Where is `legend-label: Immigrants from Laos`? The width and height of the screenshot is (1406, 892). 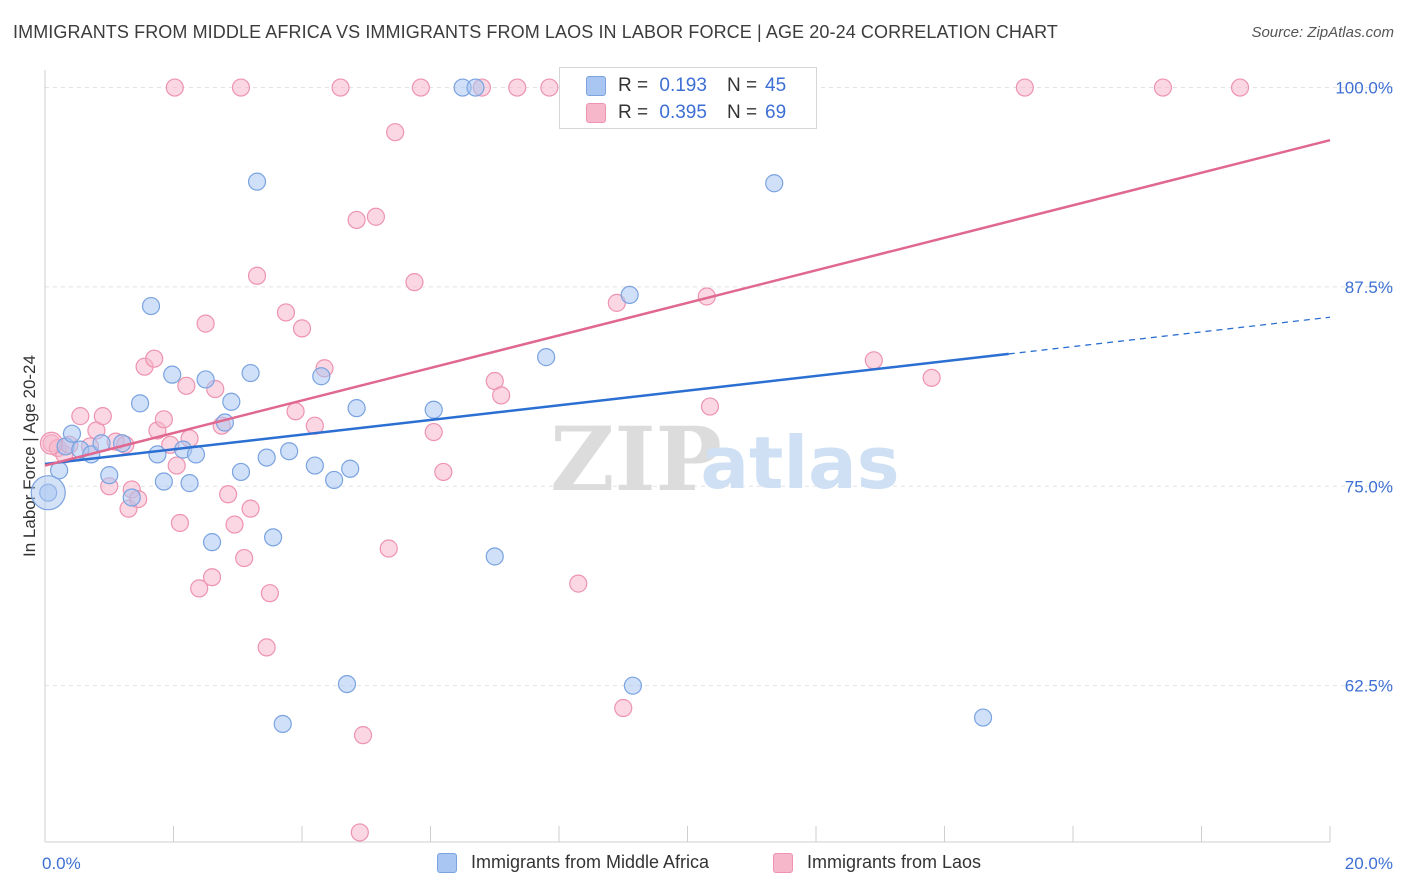
legend-label: Immigrants from Laos is located at coordinates (894, 862).